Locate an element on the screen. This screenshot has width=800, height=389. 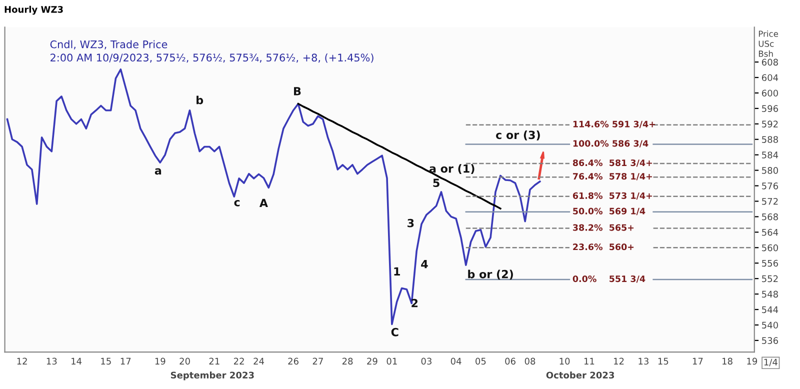
y-tick-label: 604 is located at coordinates (770, 78).